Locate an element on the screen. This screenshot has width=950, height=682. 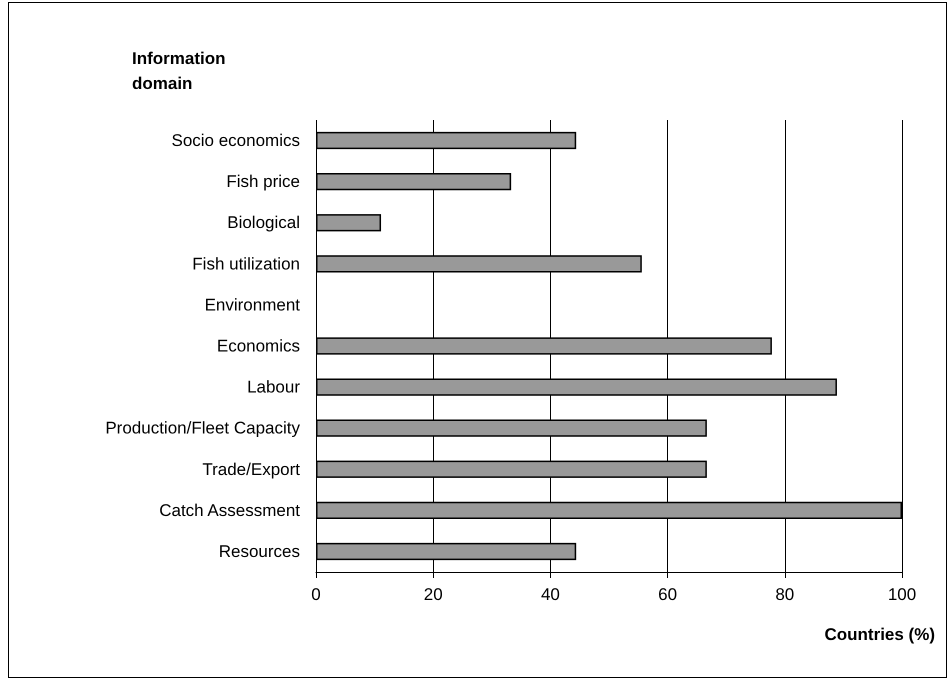
y-tick-label: Environment is located at coordinates (252, 304).